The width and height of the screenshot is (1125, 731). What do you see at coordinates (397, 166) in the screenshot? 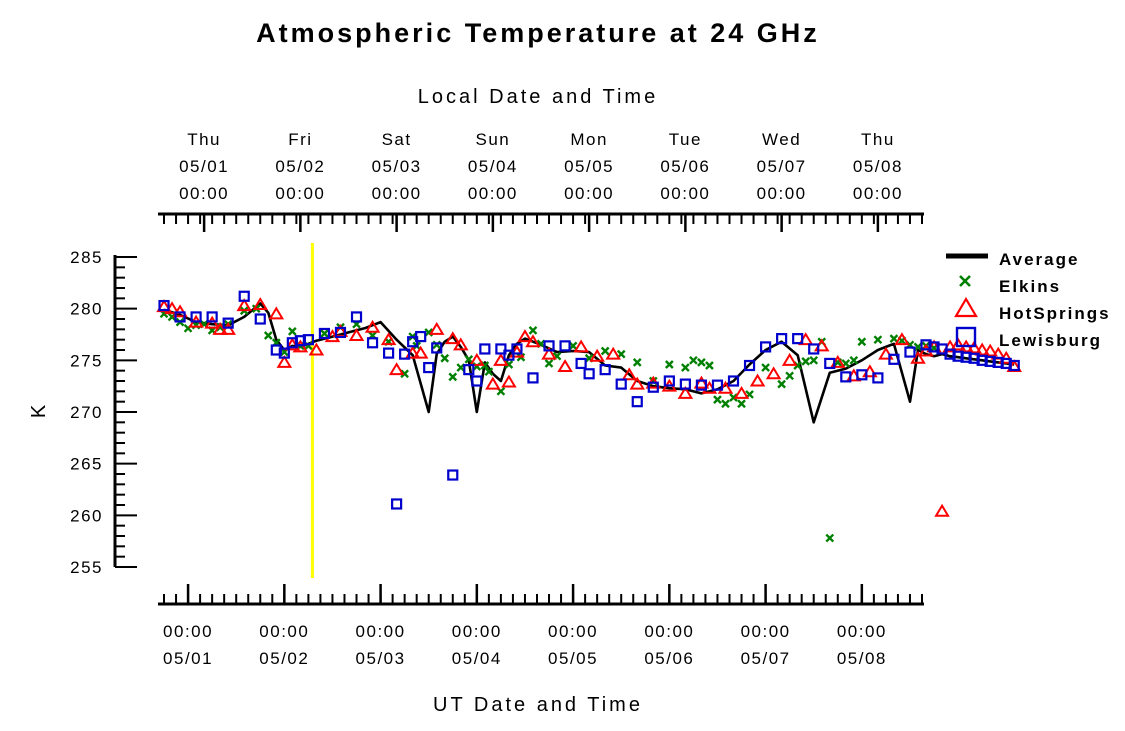
I see `top-tick-date: 05/03` at bounding box center [397, 166].